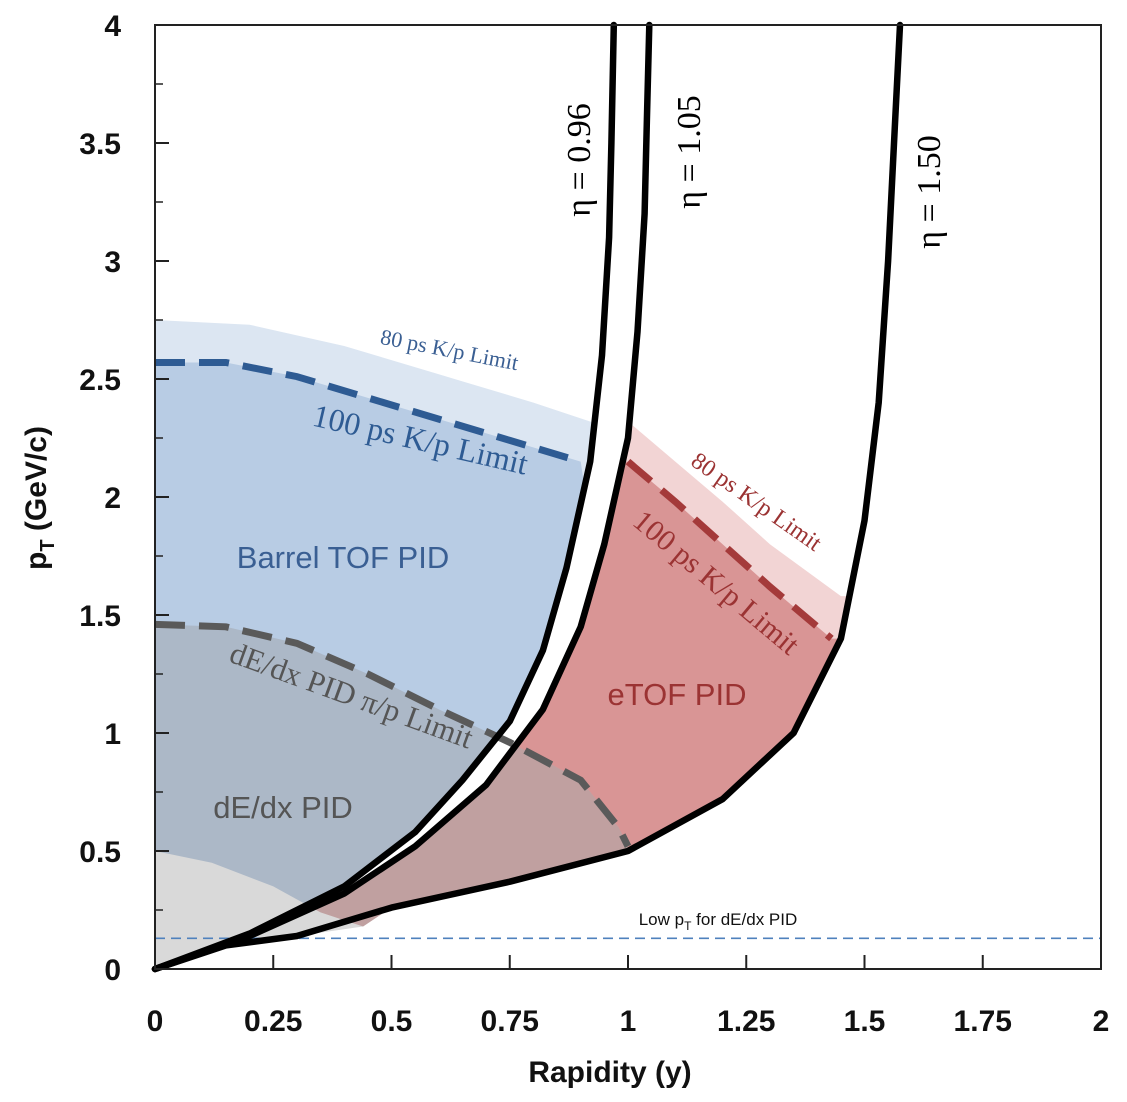 The width and height of the screenshot is (1127, 1102). Describe the element at coordinates (283, 807) in the screenshot. I see `dedx-label: dE/dx PID` at that location.